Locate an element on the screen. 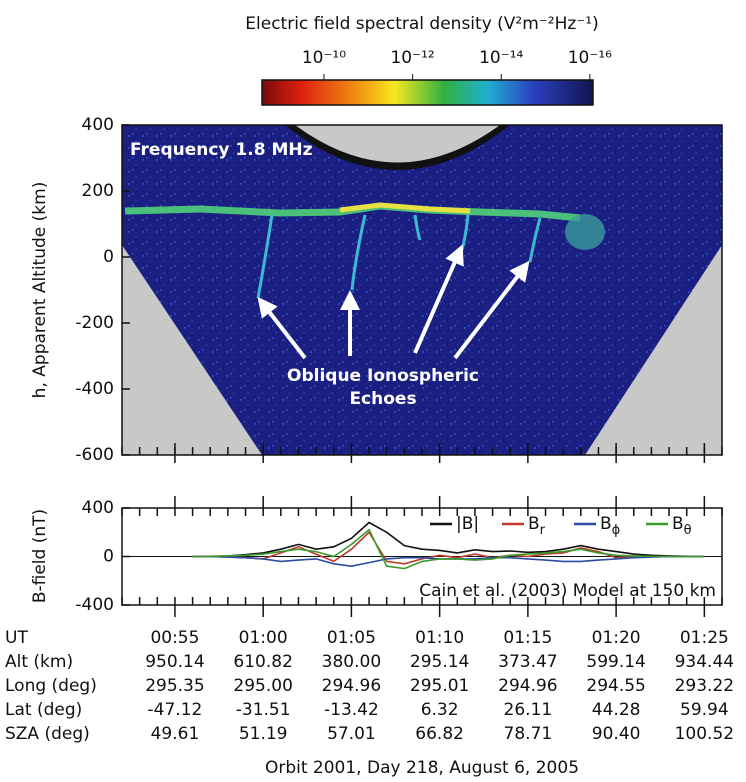 The height and width of the screenshot is (782, 746). cell: -31.51 is located at coordinates (263, 710).